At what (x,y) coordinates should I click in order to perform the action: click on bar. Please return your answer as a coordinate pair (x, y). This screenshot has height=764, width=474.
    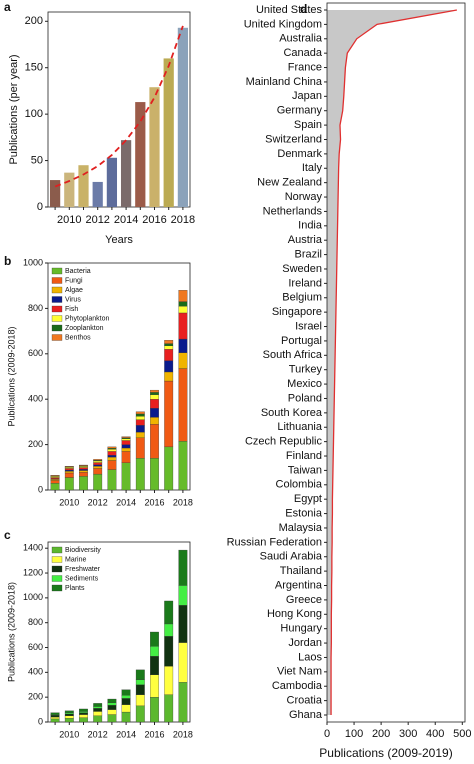
    Looking at the image, I should click on (154, 147).